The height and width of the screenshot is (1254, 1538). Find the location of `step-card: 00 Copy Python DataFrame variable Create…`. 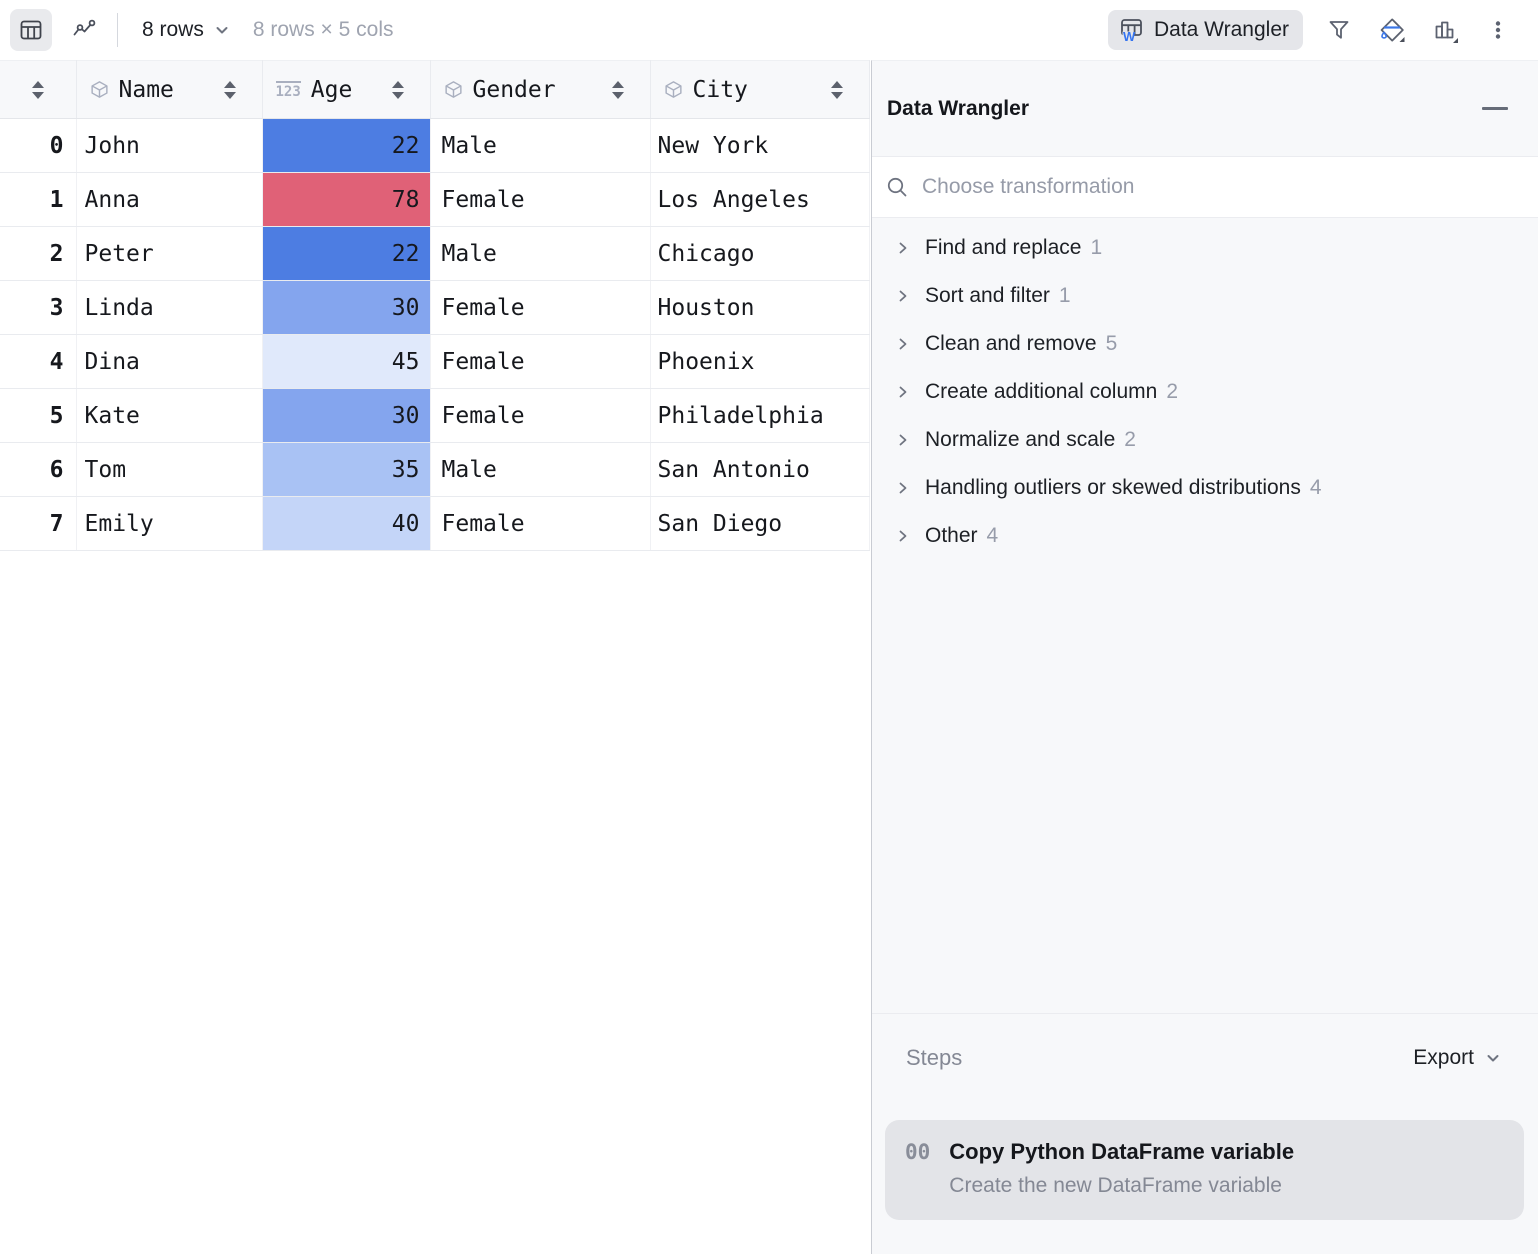

step-card: 00 Copy Python DataFrame variable Create… is located at coordinates (1204, 1170).